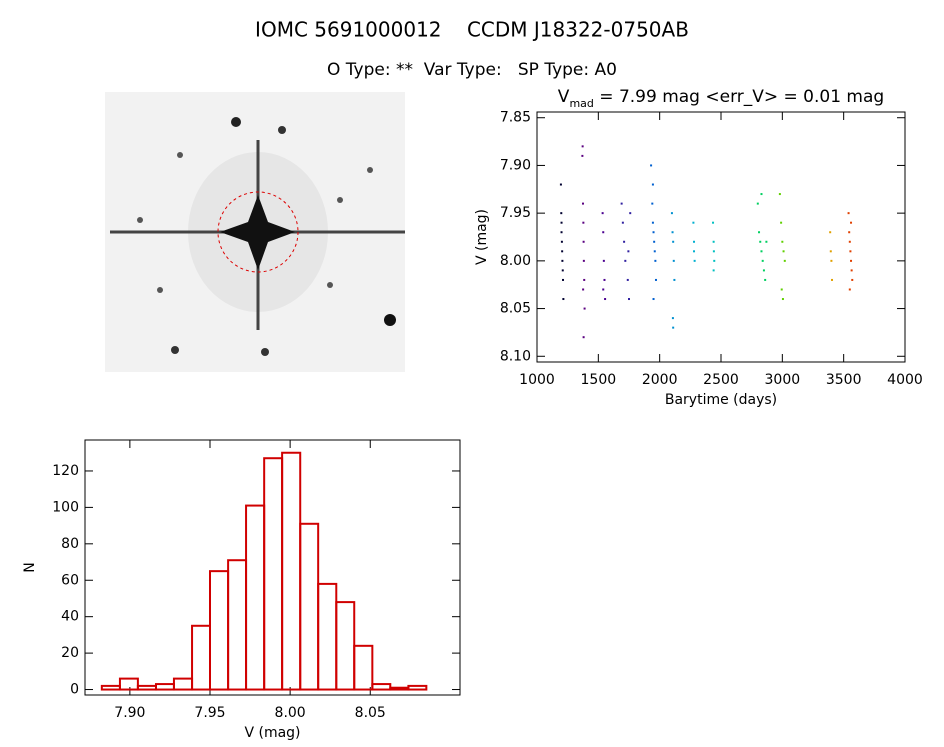 The image size is (944, 747). Describe the element at coordinates (537, 380) in the screenshot. I see `x-tick-label: 1000` at that location.